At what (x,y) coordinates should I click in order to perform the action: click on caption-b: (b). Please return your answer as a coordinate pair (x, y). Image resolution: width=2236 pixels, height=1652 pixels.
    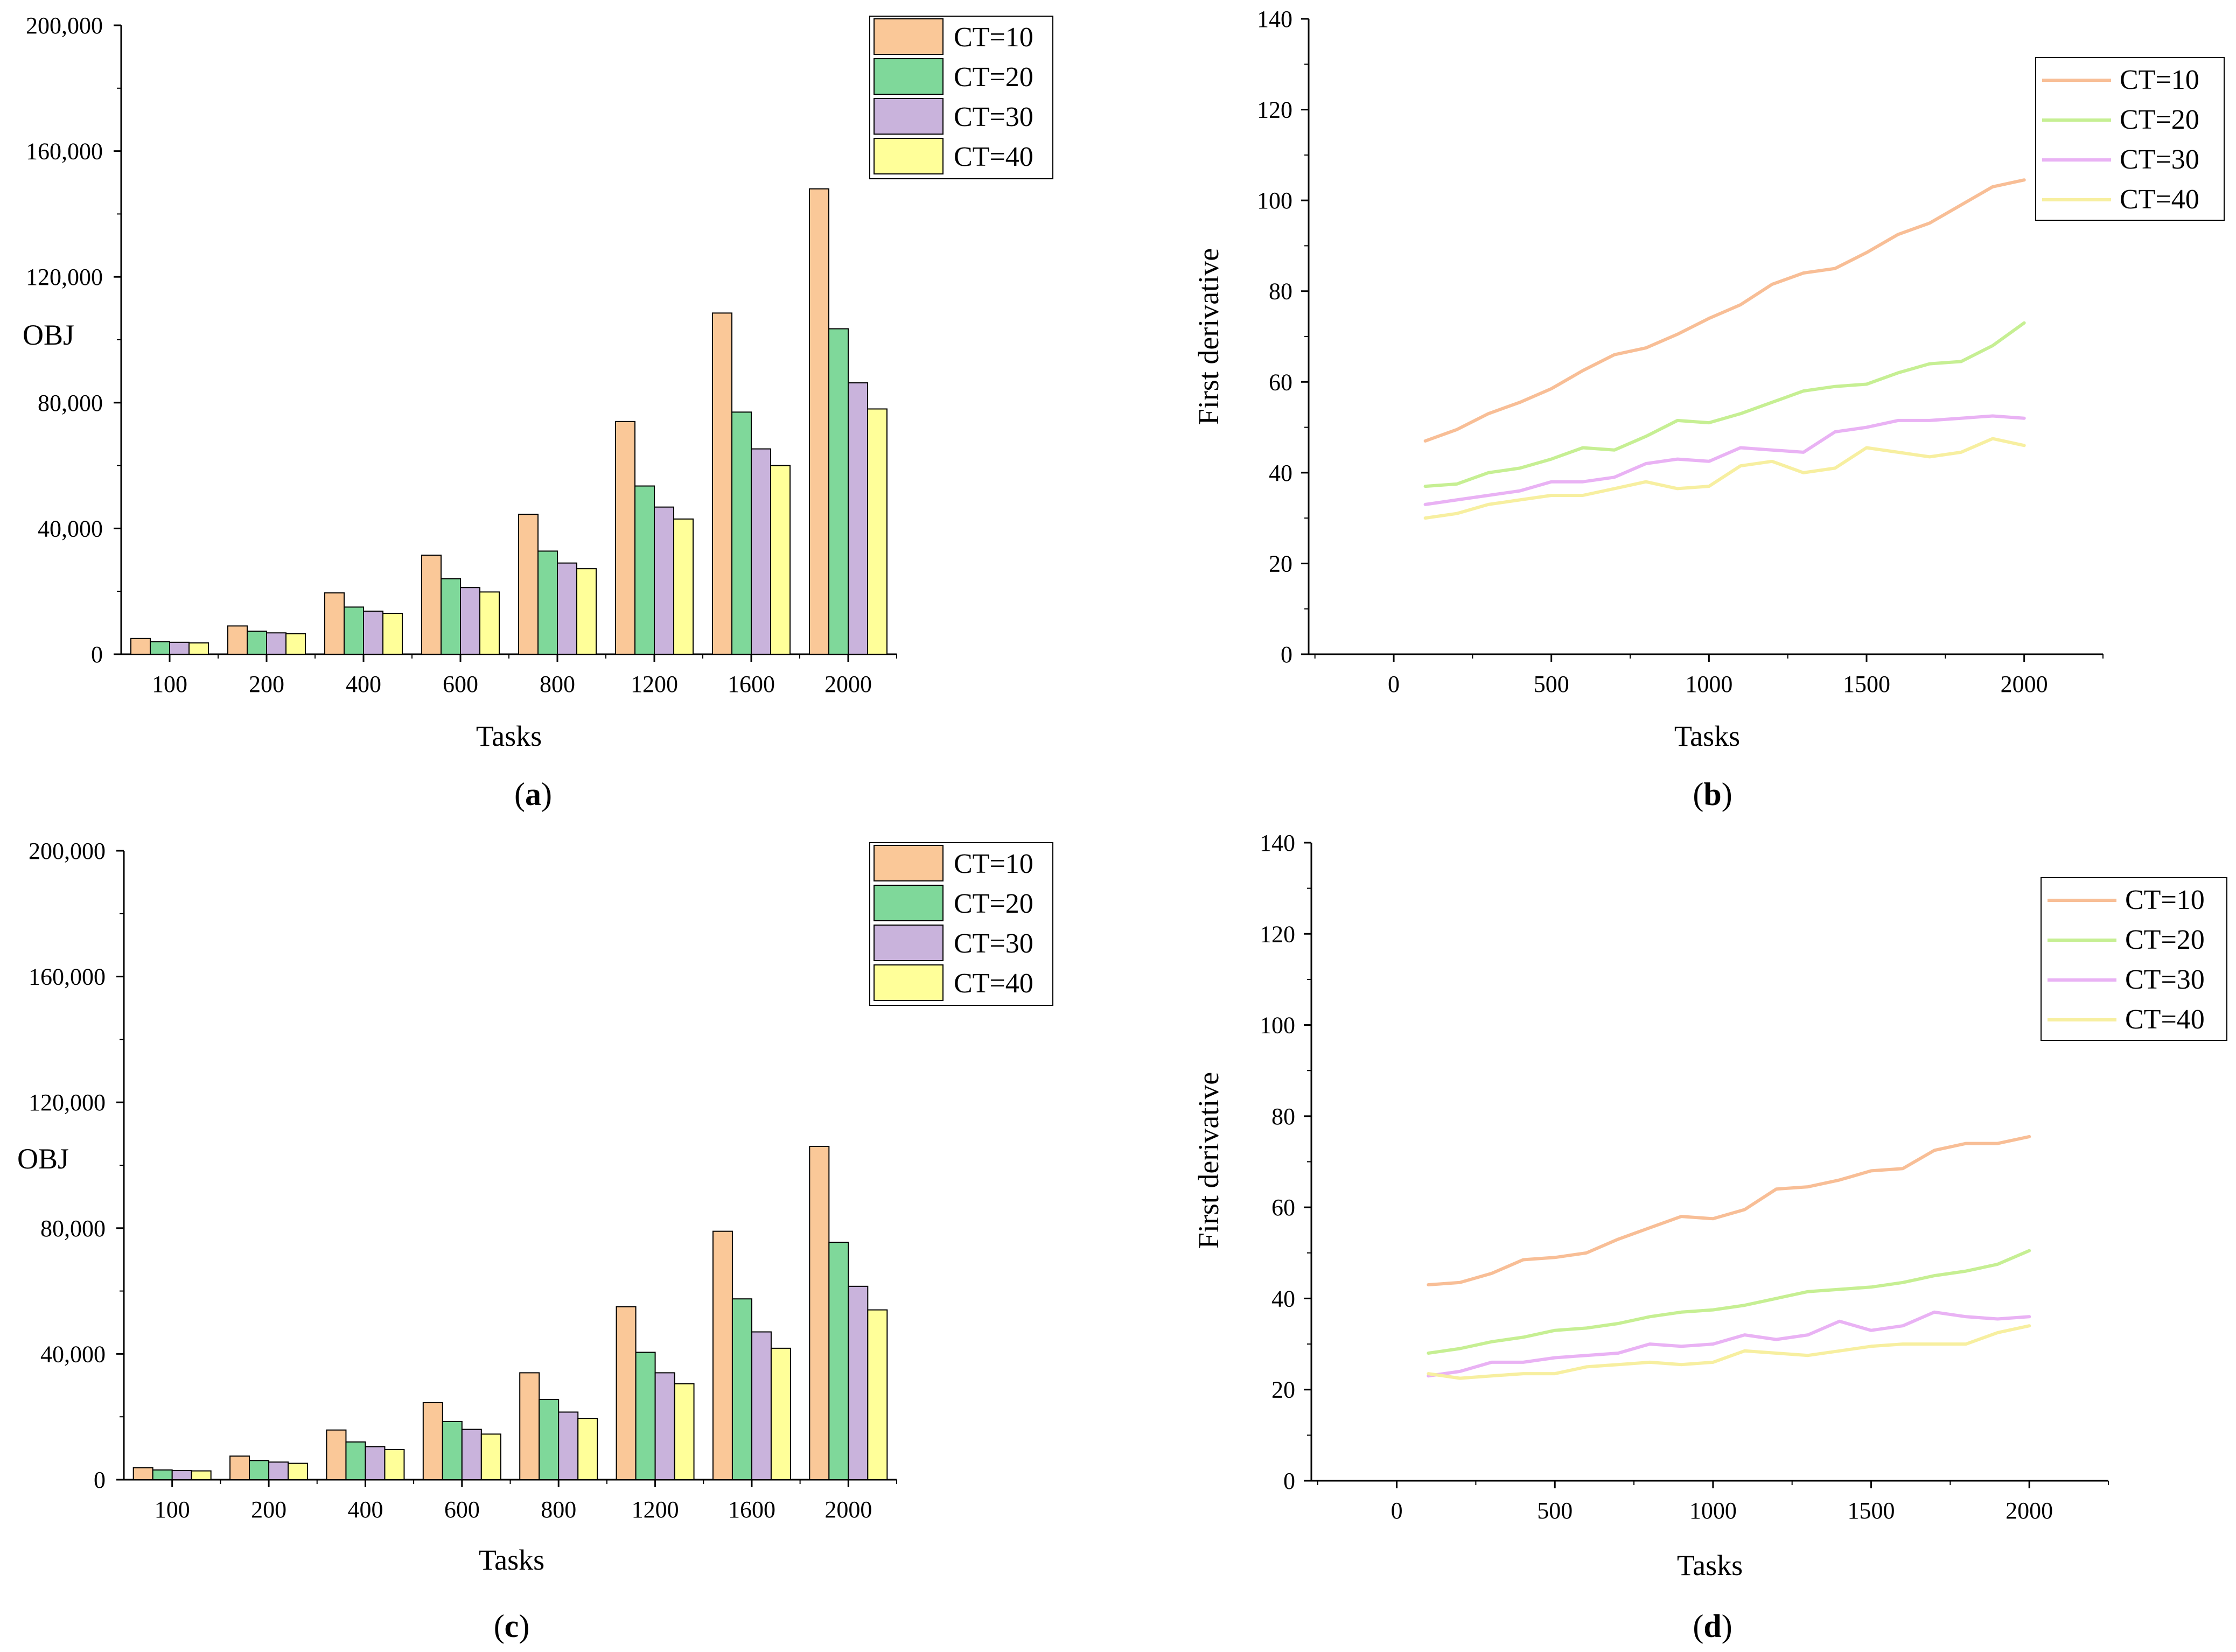
    Looking at the image, I should click on (1712, 794).